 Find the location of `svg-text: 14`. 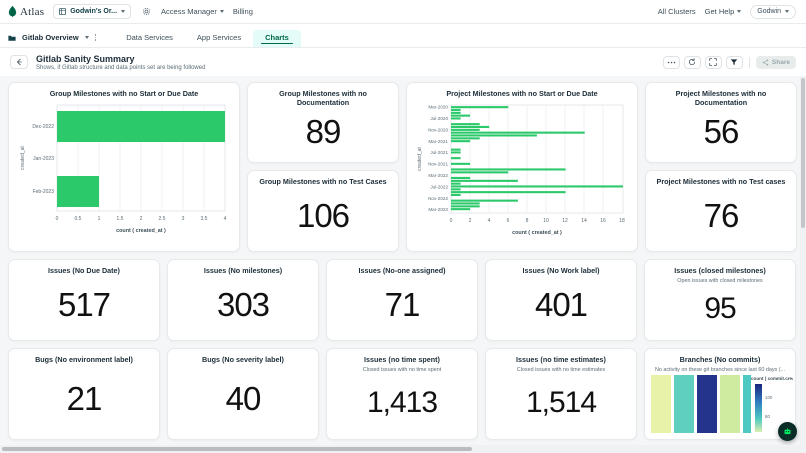

svg-text: 14 is located at coordinates (584, 221).